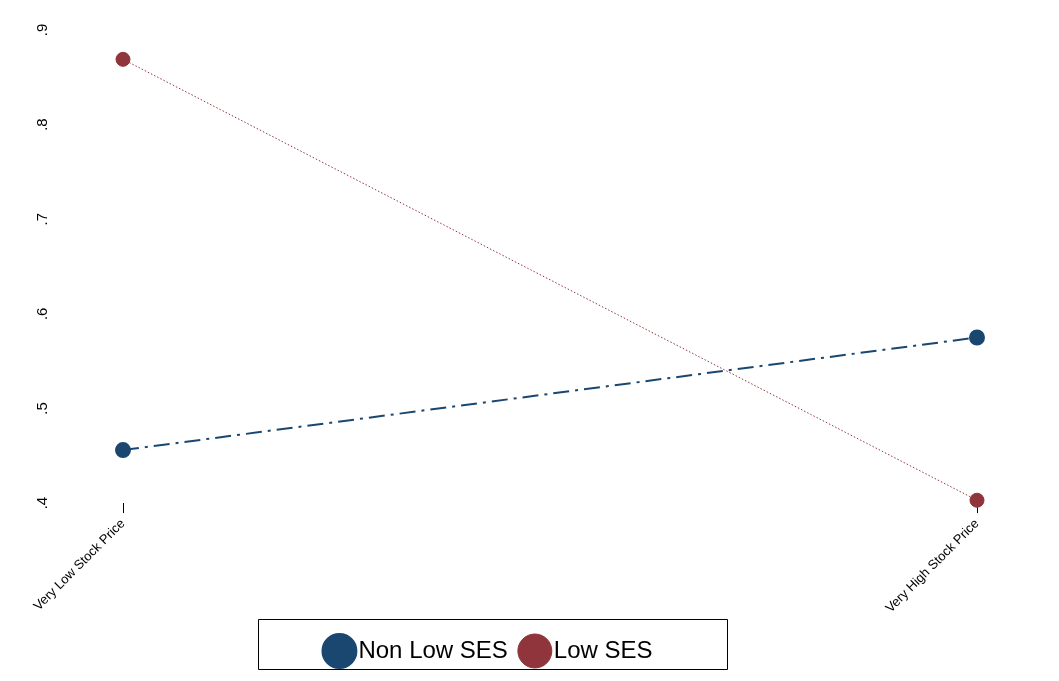  I want to click on y-tick-label: .4, so click(42, 503).